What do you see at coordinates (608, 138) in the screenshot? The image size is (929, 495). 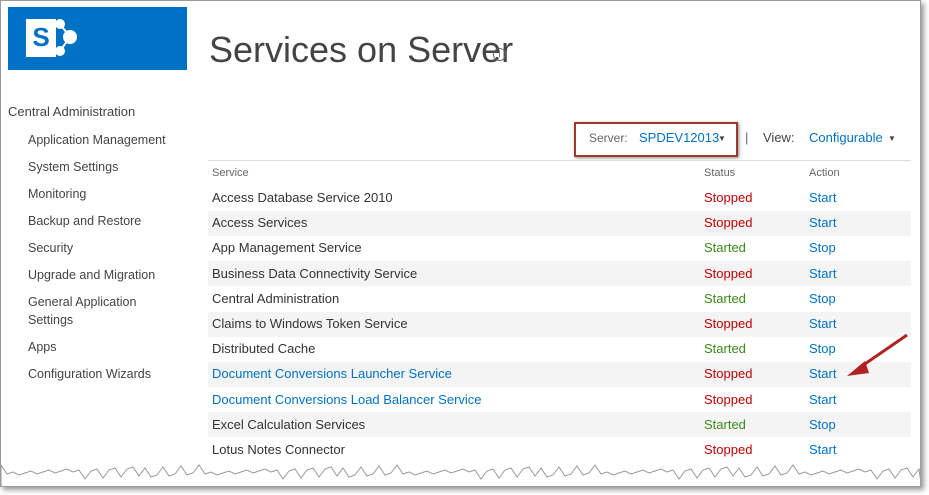 I see `server-label: Server:` at bounding box center [608, 138].